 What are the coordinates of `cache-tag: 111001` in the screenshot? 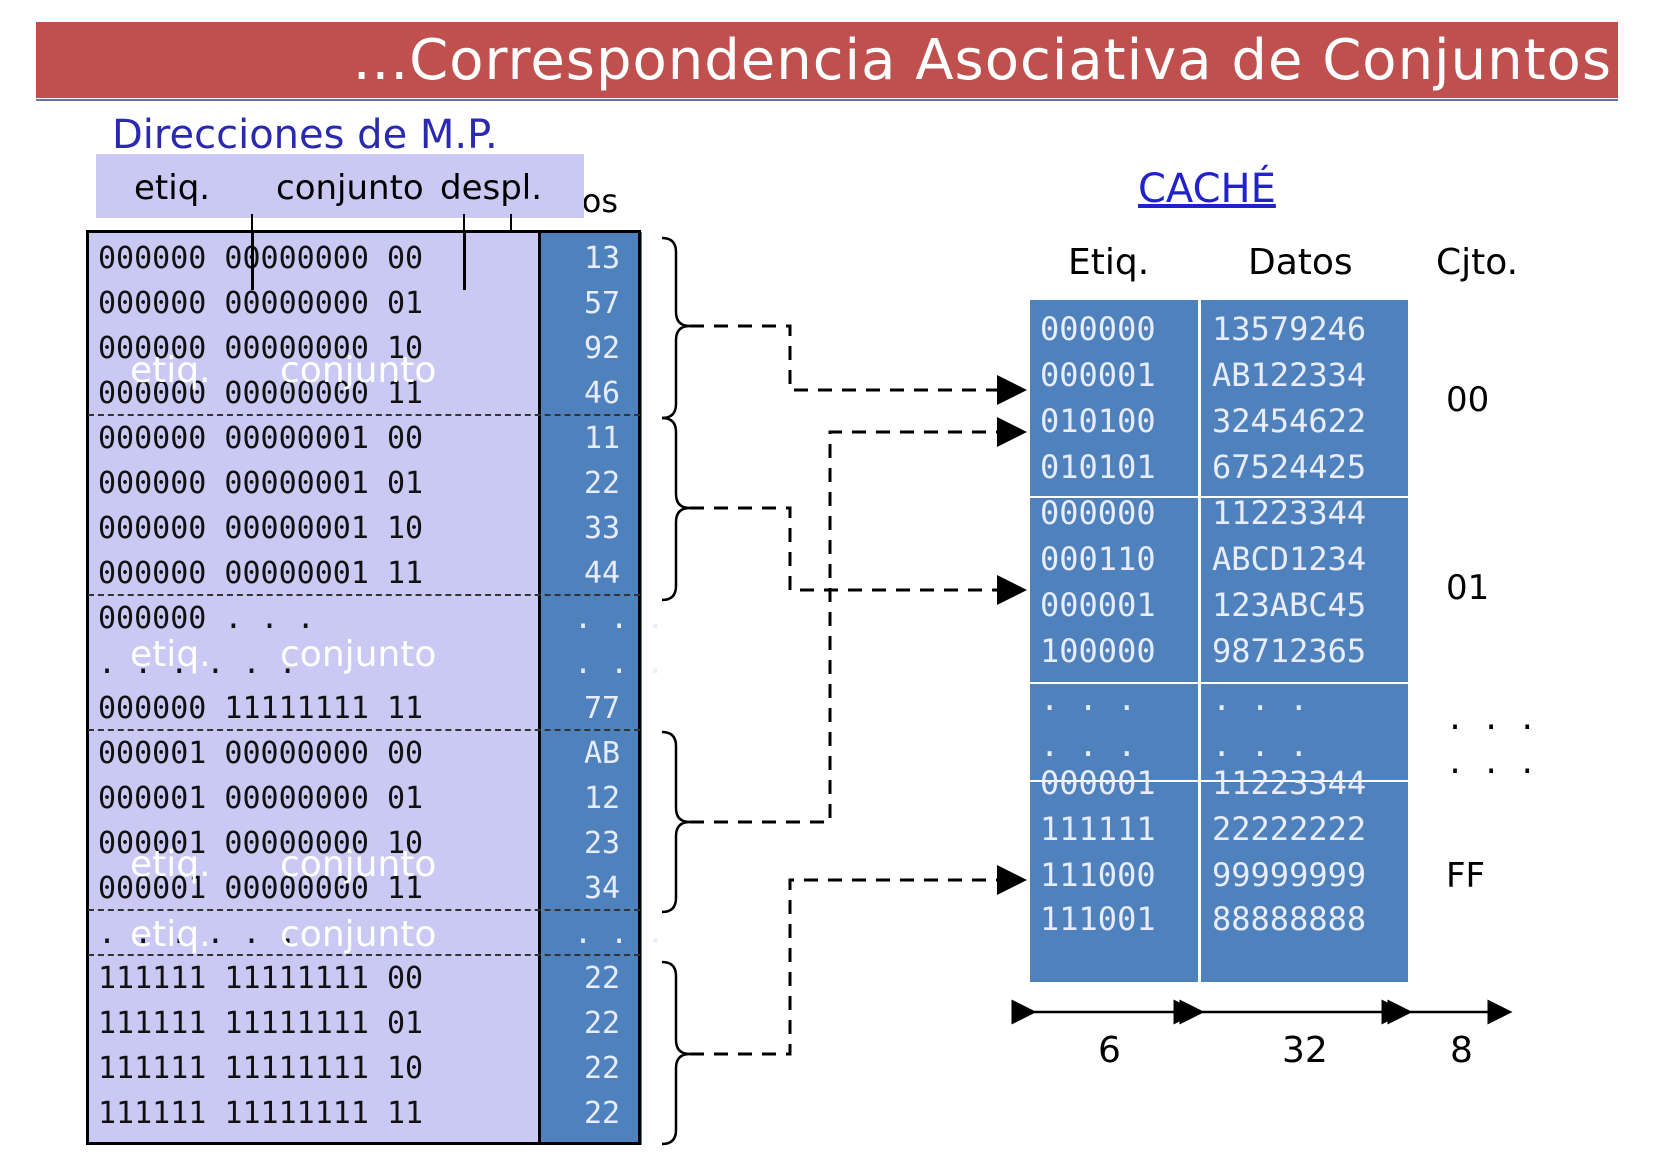 It's located at (1098, 919).